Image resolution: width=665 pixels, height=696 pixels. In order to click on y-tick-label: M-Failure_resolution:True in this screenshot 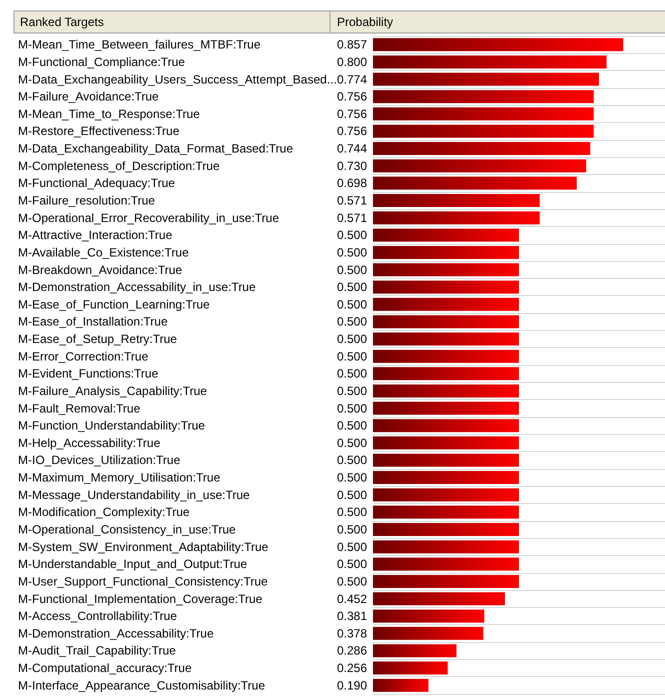, I will do `click(87, 201)`.